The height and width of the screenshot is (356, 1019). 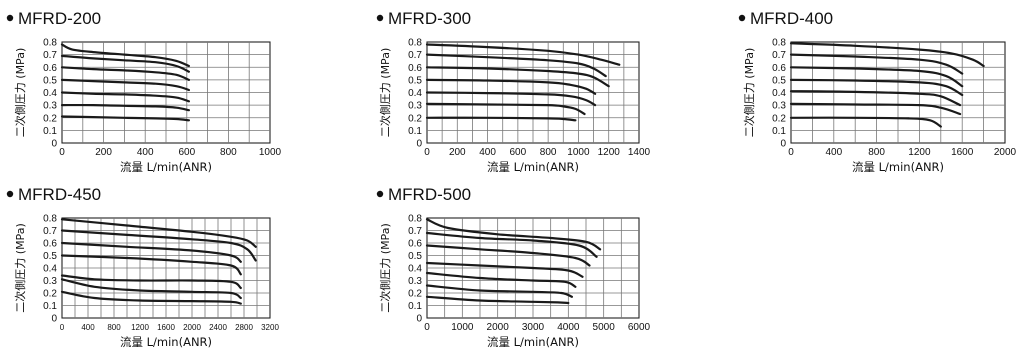 What do you see at coordinates (639, 152) in the screenshot?
I see `x-tick-label: 1400` at bounding box center [639, 152].